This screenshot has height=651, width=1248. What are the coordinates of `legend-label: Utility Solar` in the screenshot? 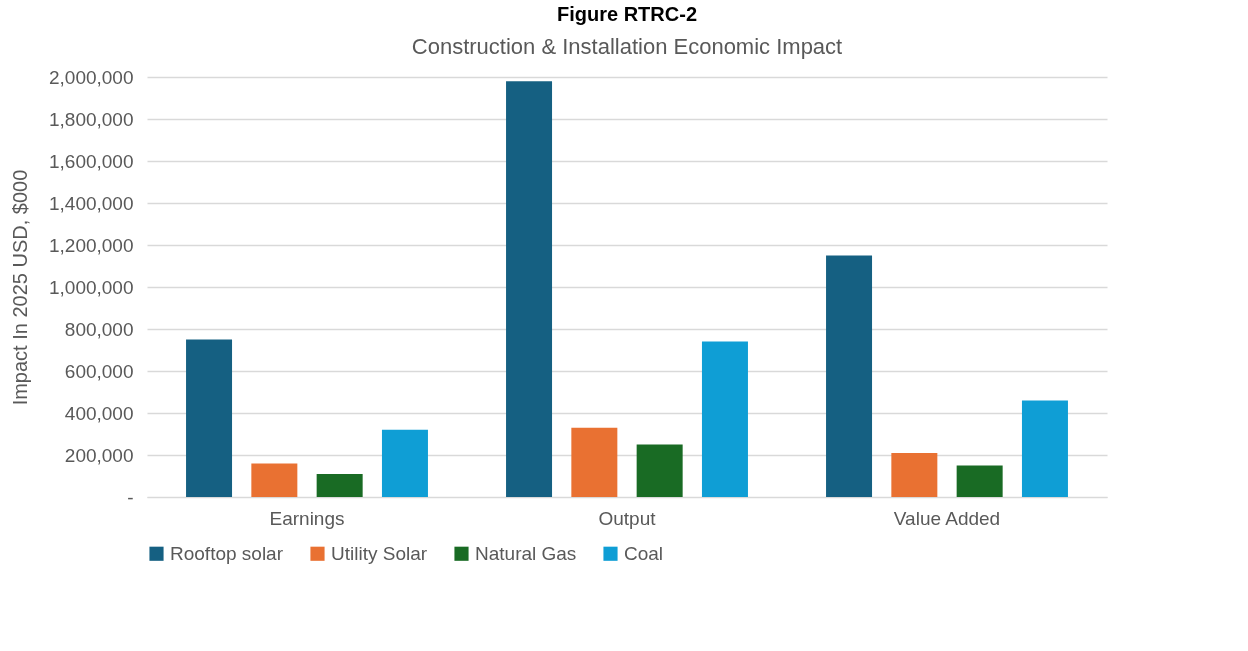 It's located at (379, 553).